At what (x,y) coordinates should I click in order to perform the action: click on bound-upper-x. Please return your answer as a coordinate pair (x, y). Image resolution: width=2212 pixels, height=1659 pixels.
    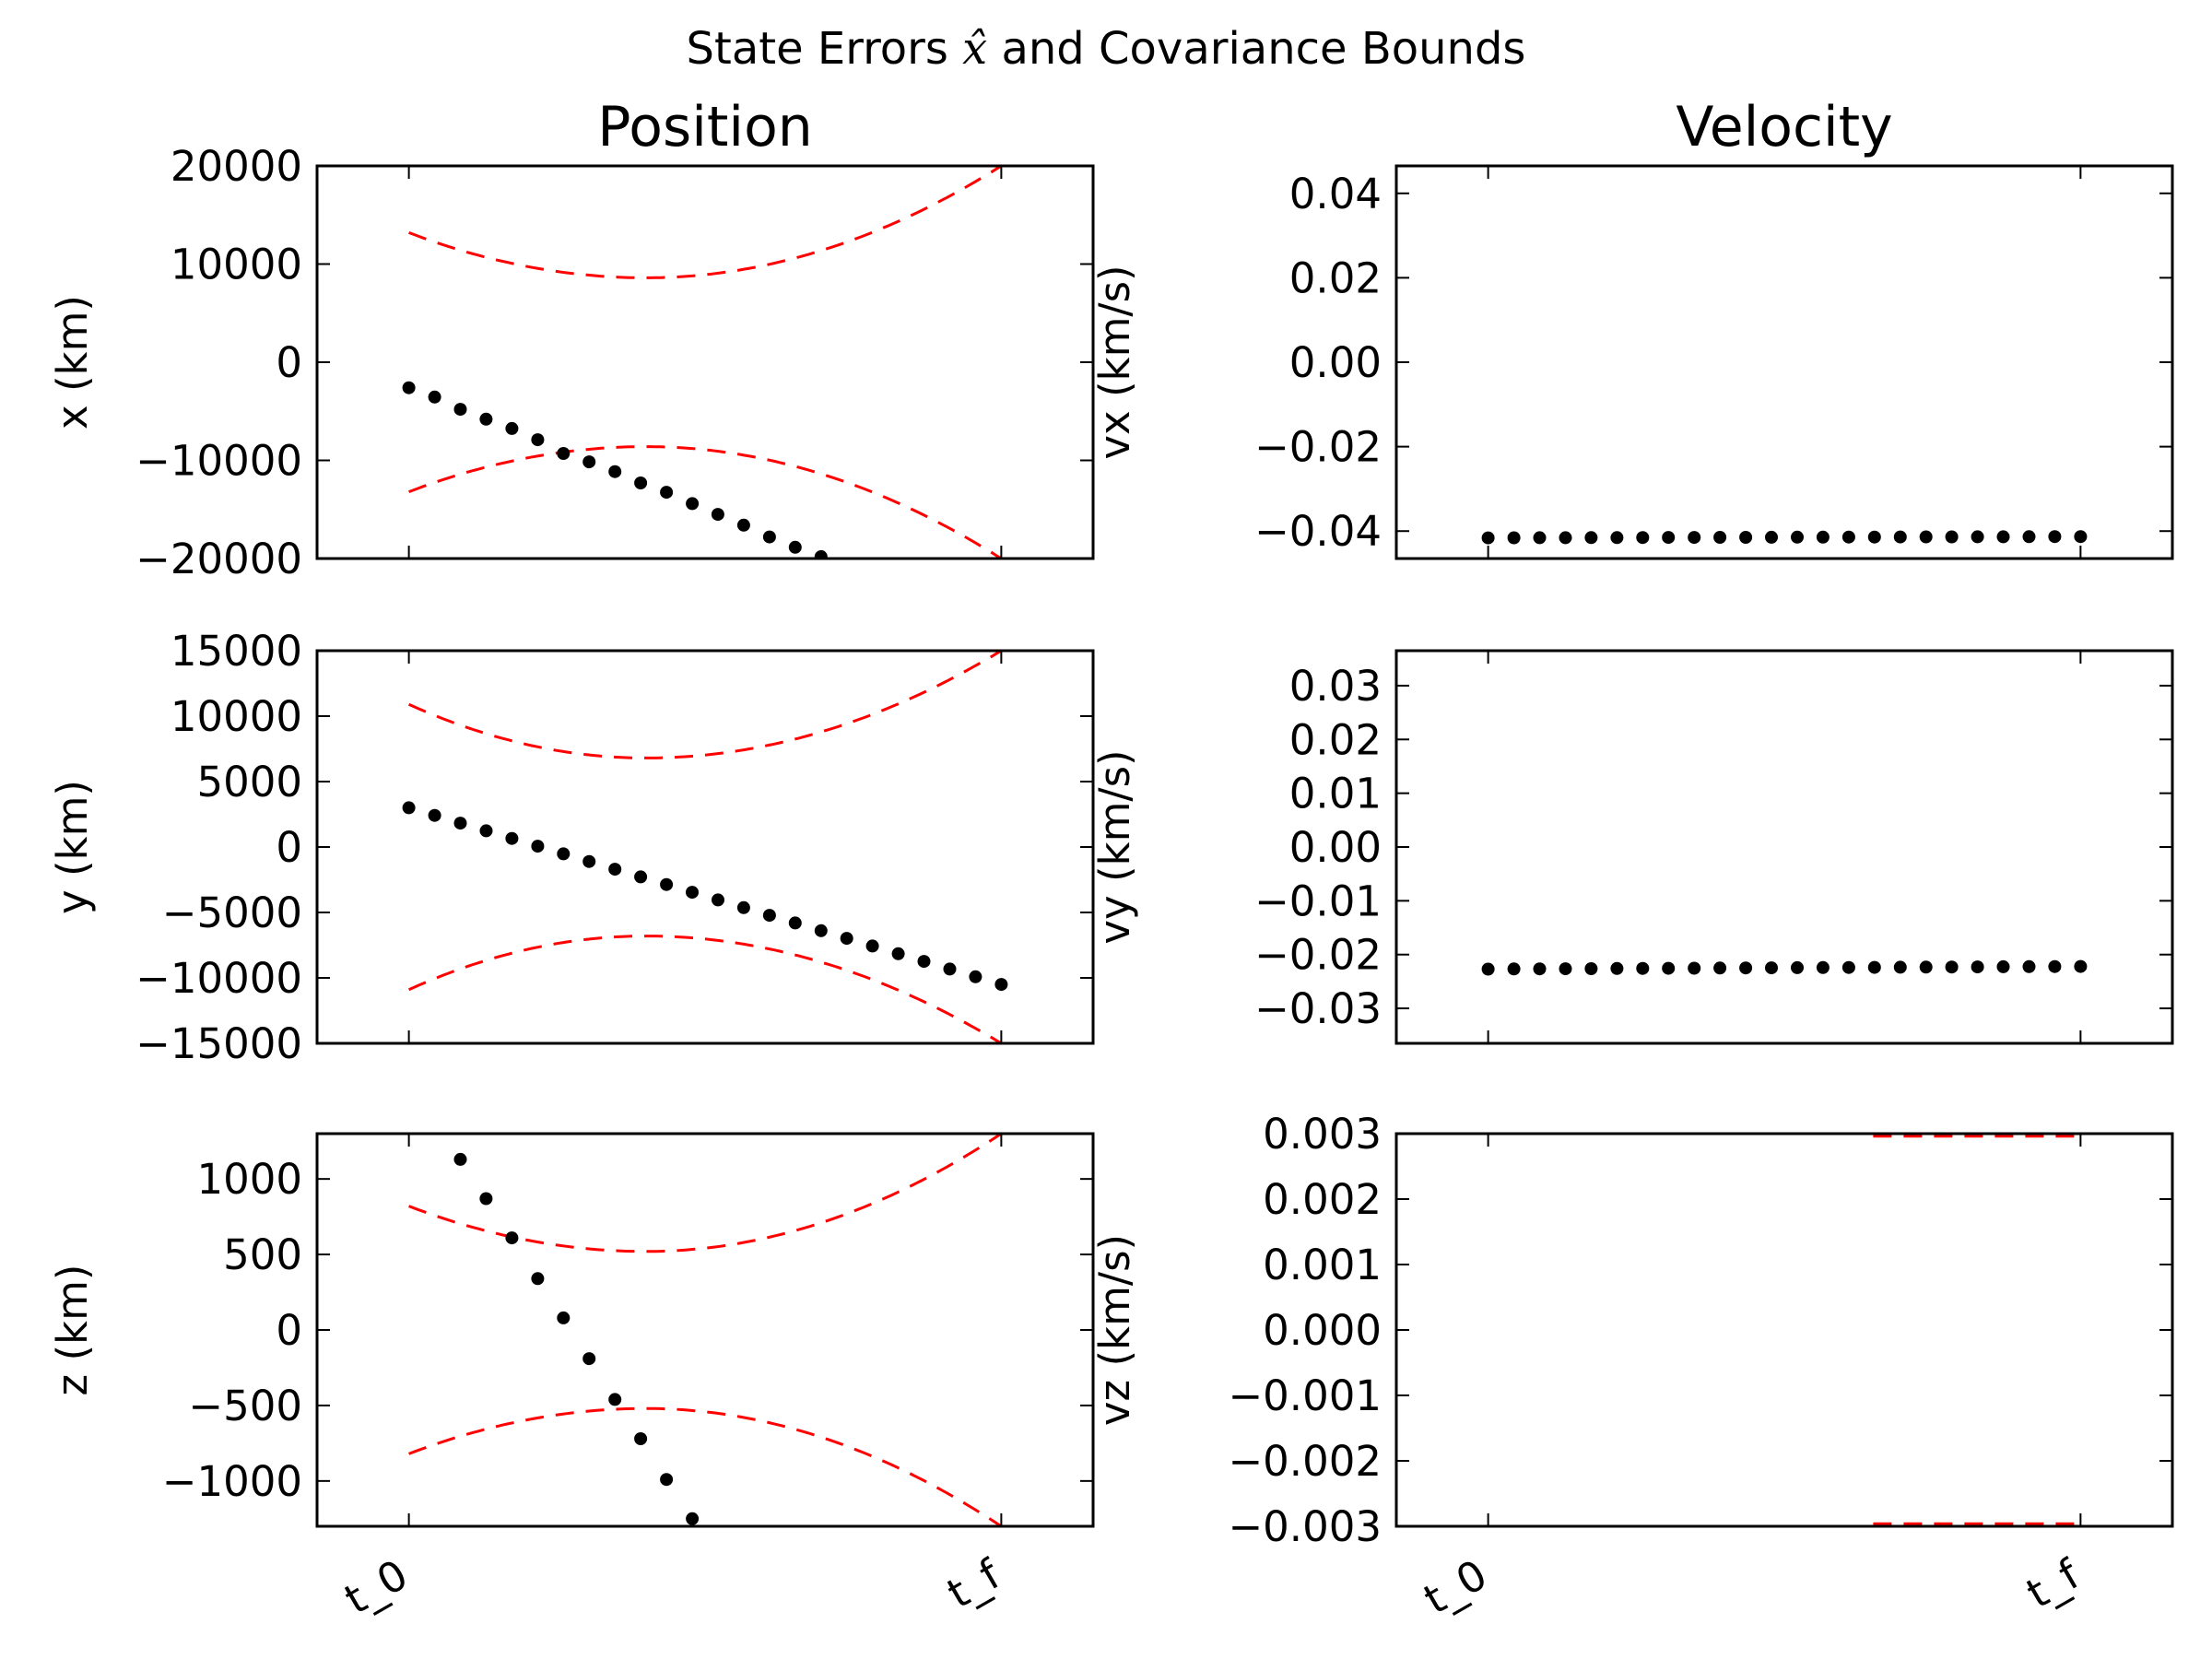
    Looking at the image, I should click on (705, 222).